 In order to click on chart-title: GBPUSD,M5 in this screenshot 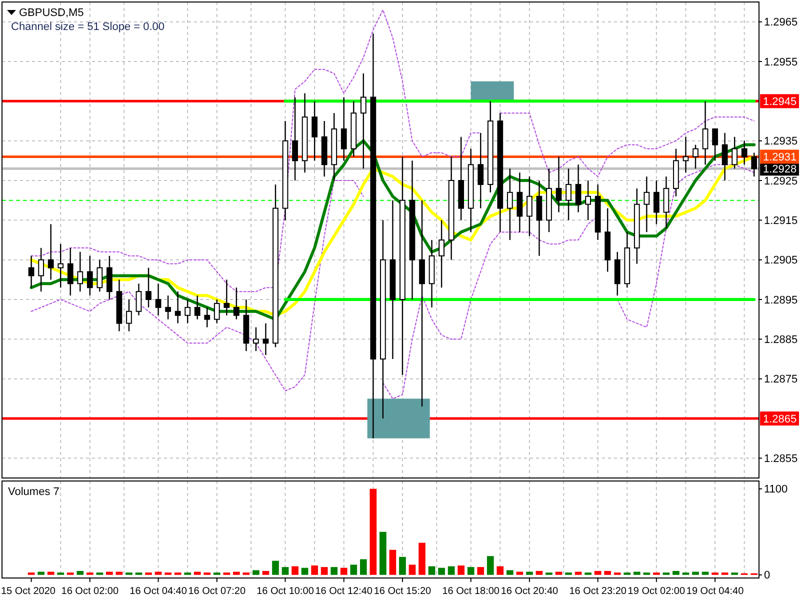, I will do `click(51, 13)`.